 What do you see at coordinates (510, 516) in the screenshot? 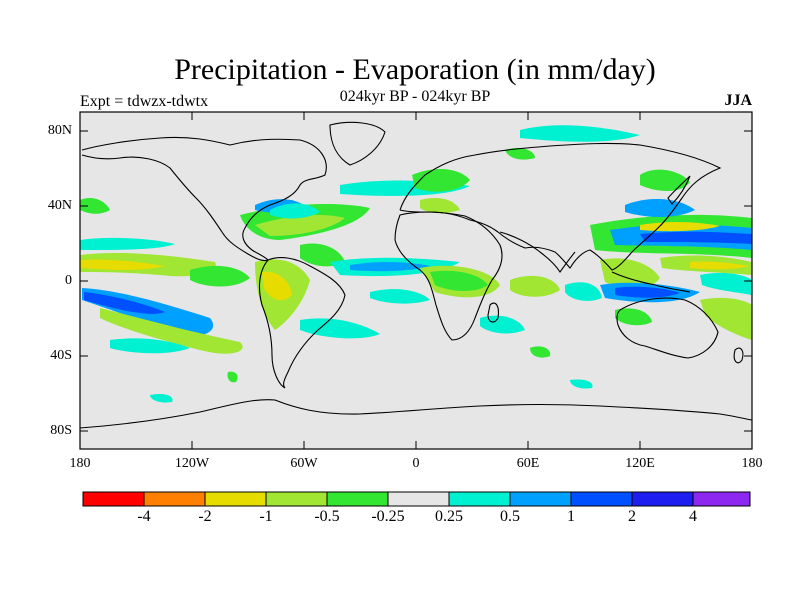
I see `colorbar-label: 0.5` at bounding box center [510, 516].